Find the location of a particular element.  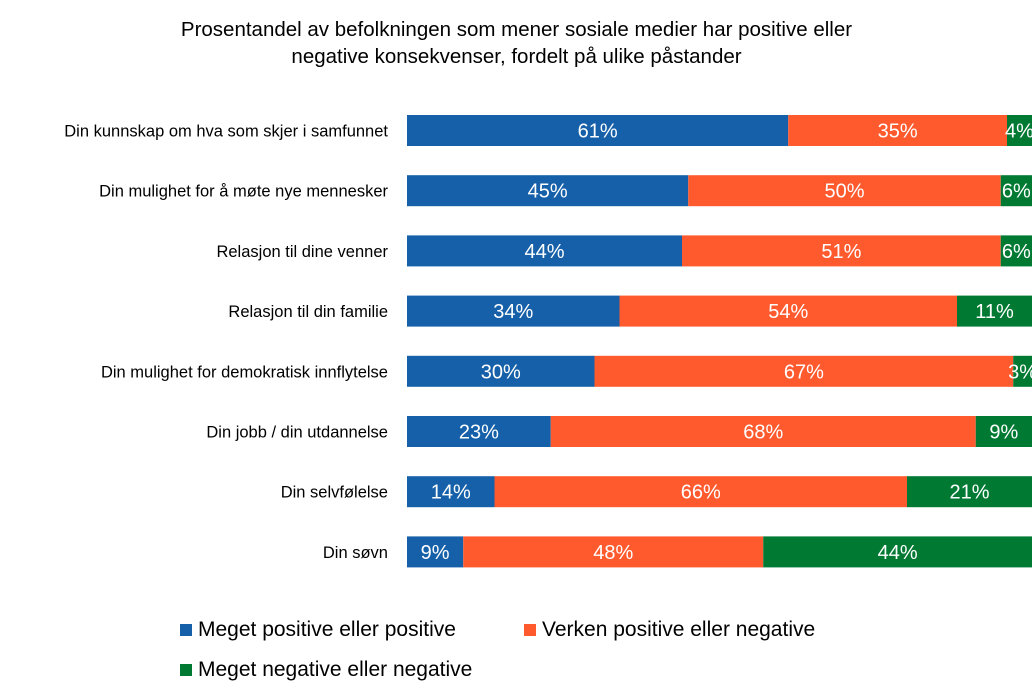

data-label-negative: 3% is located at coordinates (1020, 372).